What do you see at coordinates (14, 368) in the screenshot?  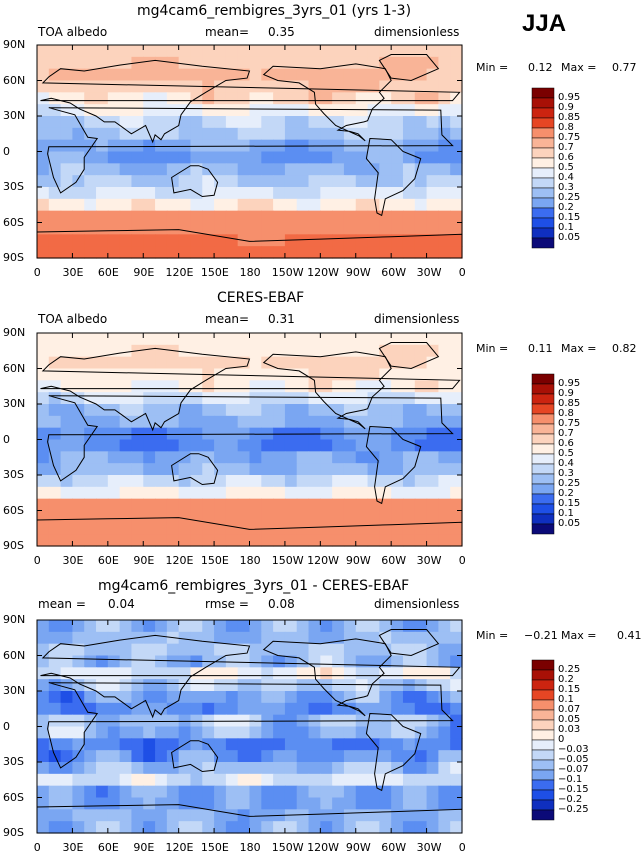 I see `y-tick-label: 60N` at bounding box center [14, 368].